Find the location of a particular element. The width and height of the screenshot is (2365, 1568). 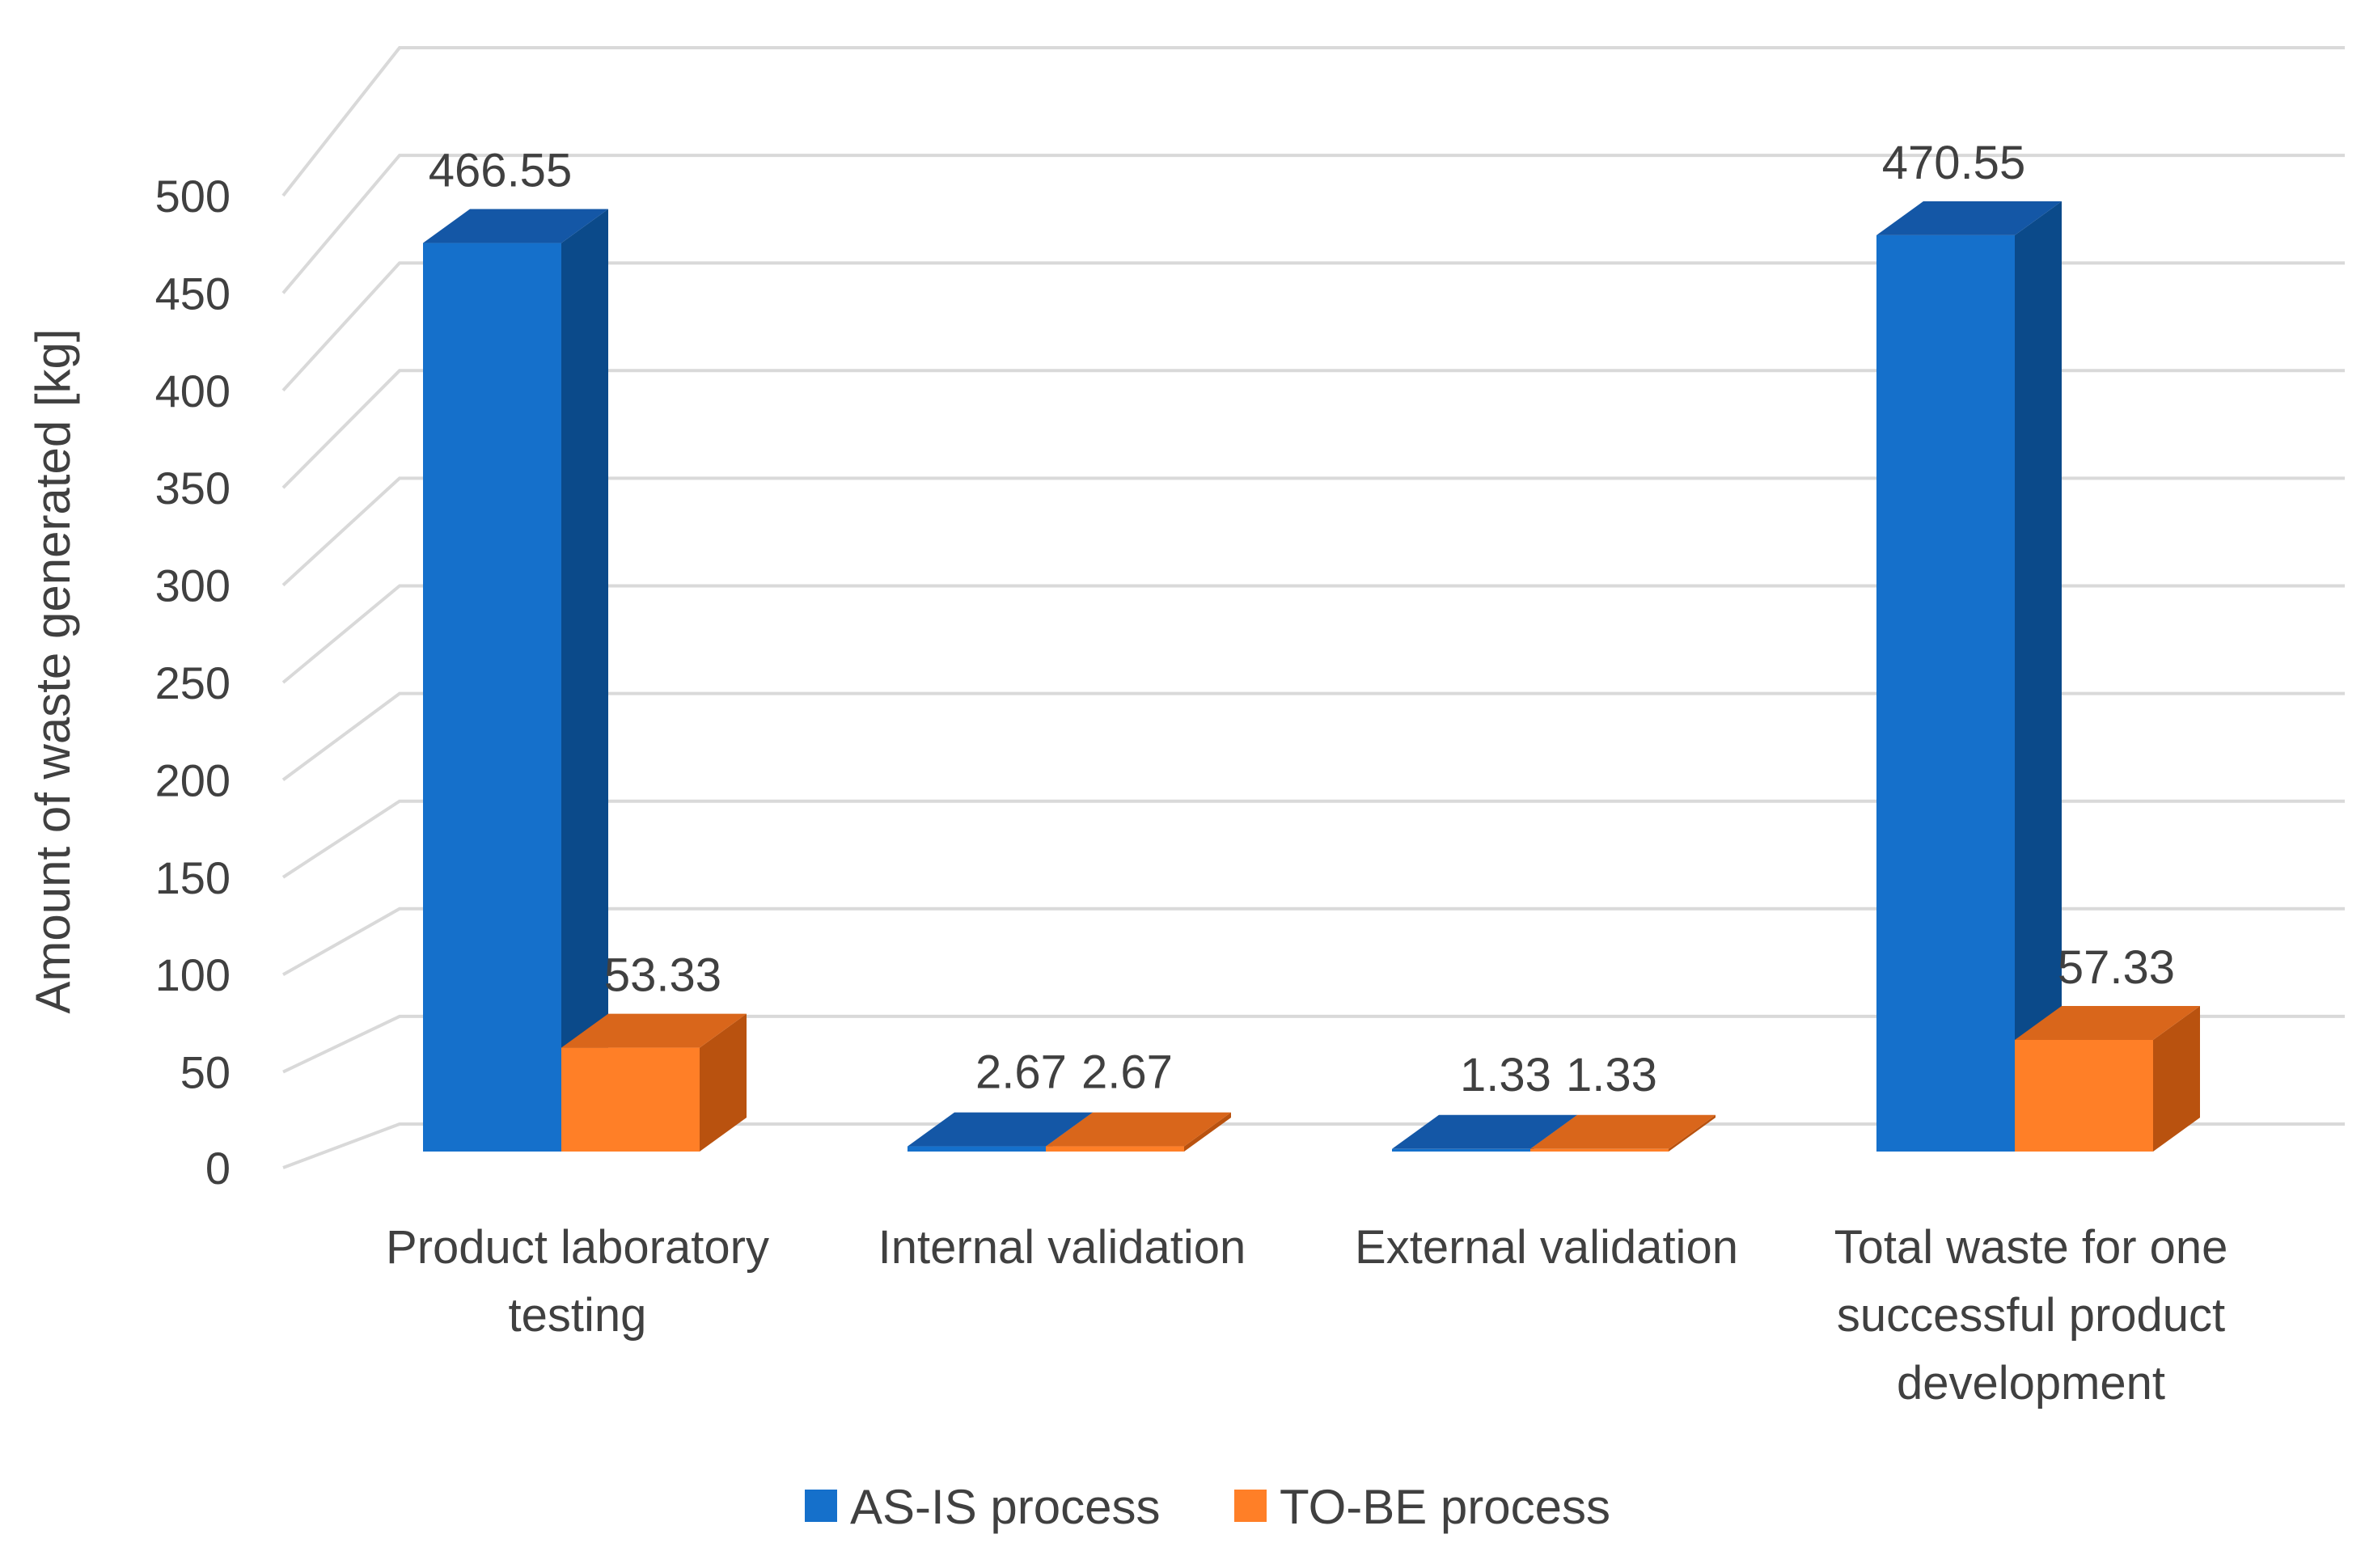

data-label-0-2: 1.33 is located at coordinates (1505, 1075).